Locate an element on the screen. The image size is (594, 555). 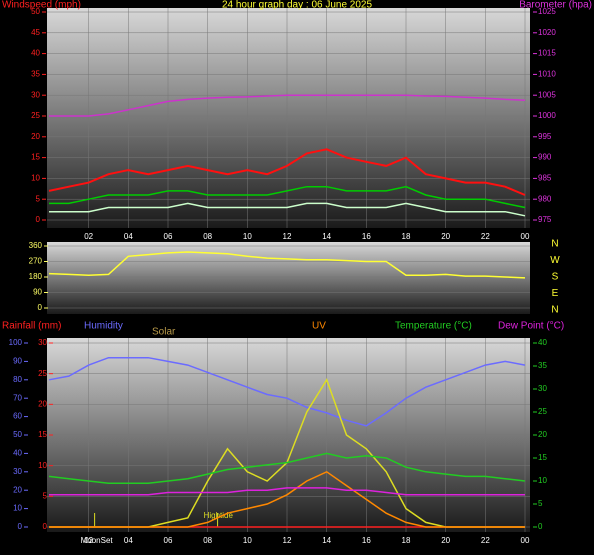
compass-label: S is located at coordinates (555, 277).